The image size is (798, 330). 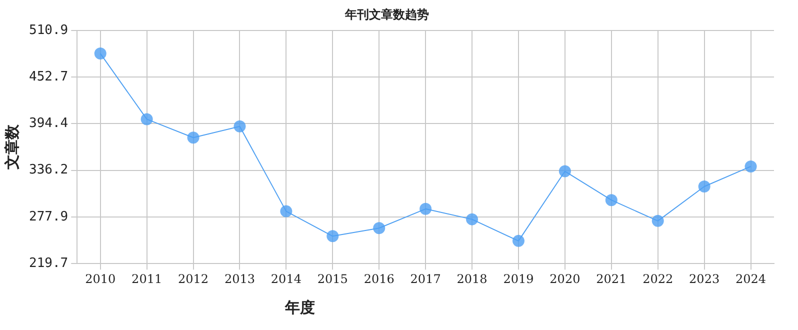 I want to click on x-tick-label: 2019, so click(x=518, y=279).